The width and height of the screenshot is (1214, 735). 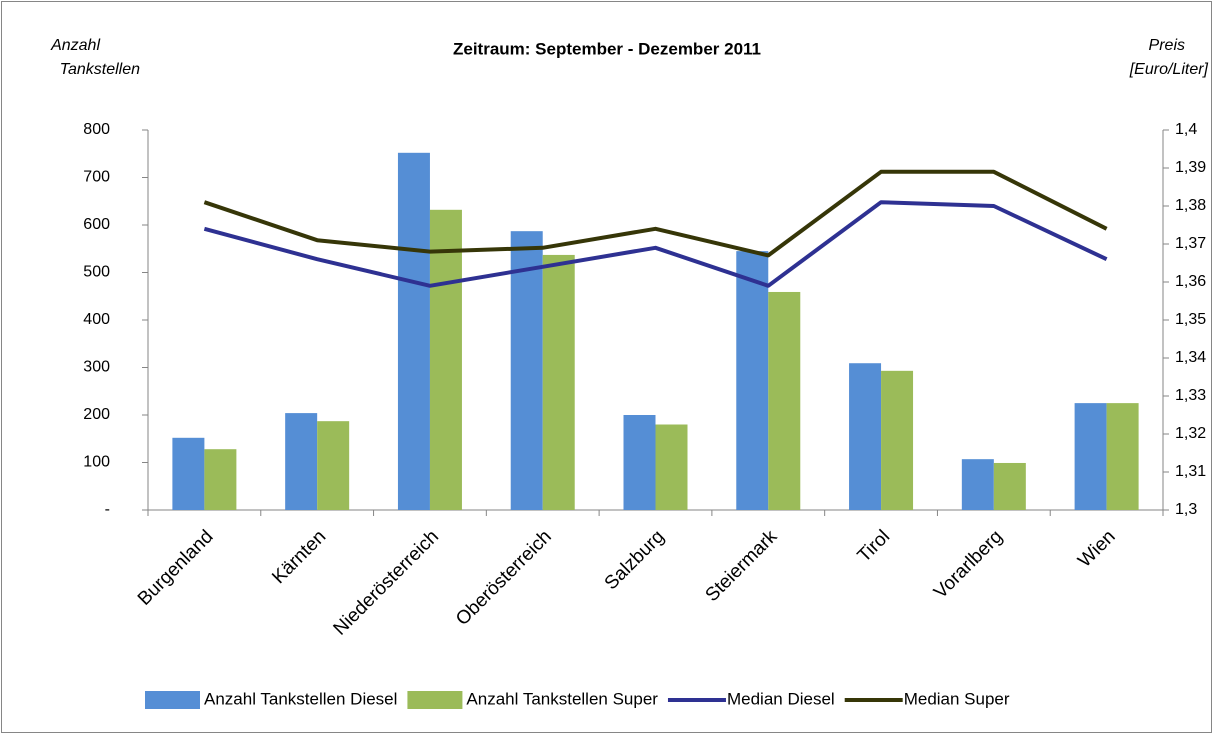 What do you see at coordinates (300, 698) in the screenshot?
I see `legend-label: Anzahl Tankstellen Diesel` at bounding box center [300, 698].